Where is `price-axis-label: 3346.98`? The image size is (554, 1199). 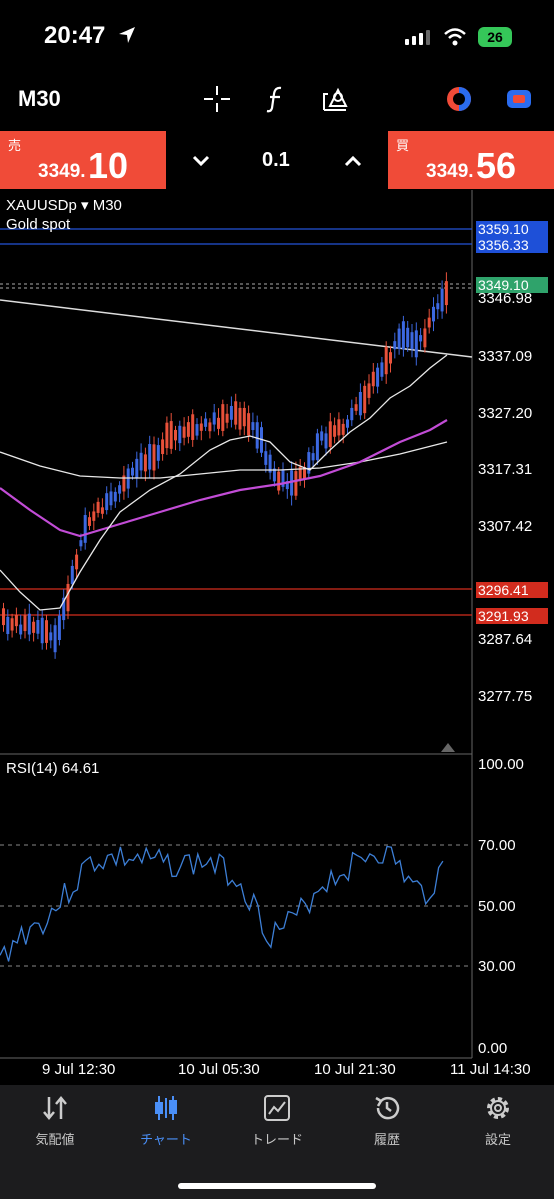
price-axis-label: 3346.98 is located at coordinates (505, 298).